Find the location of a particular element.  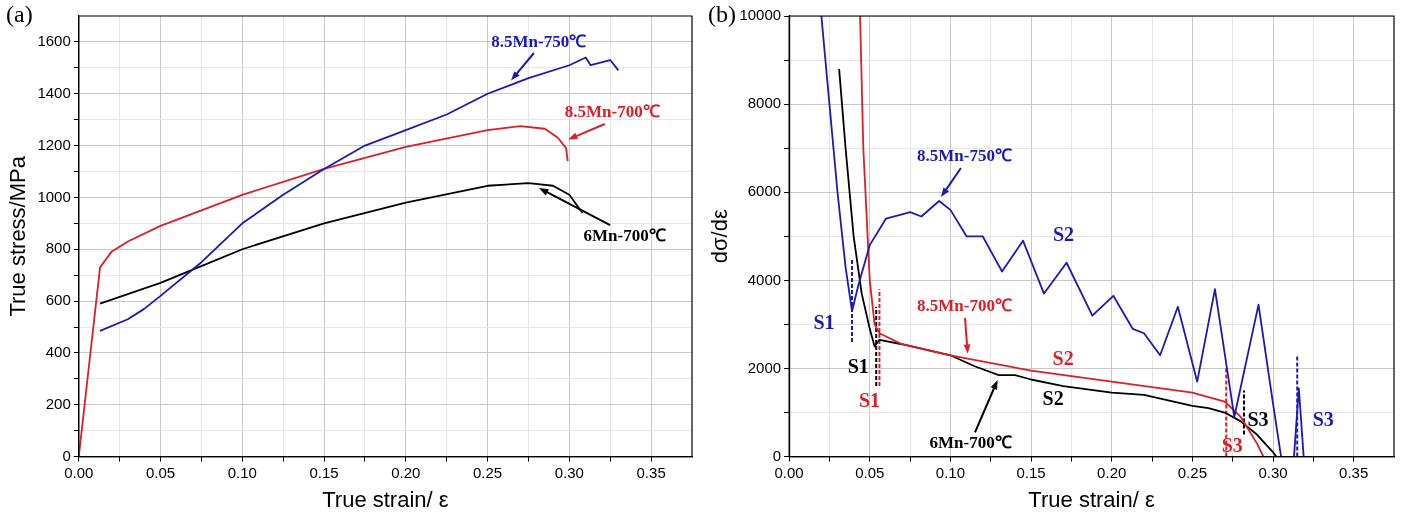

y-tick-label: 400 is located at coordinates (58, 352).